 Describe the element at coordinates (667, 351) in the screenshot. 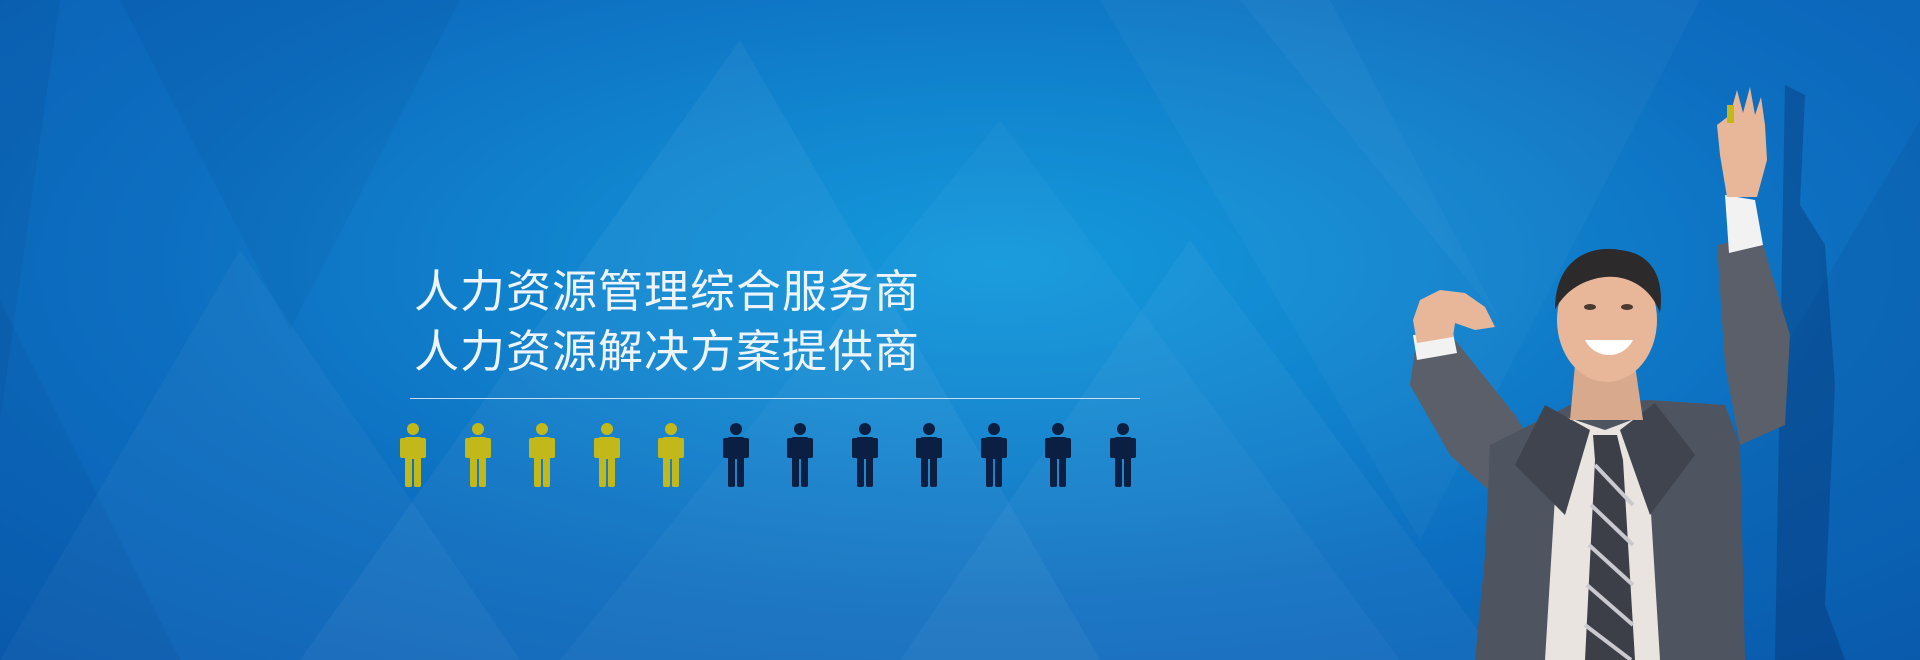

I see `headline-line-2: 人力资源解决方案提供商` at that location.